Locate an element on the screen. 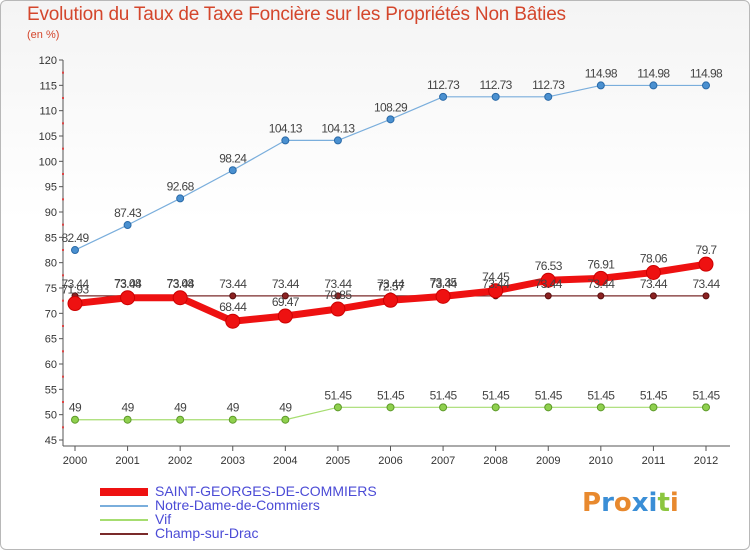  data-label-0: 68.44 is located at coordinates (233, 307).